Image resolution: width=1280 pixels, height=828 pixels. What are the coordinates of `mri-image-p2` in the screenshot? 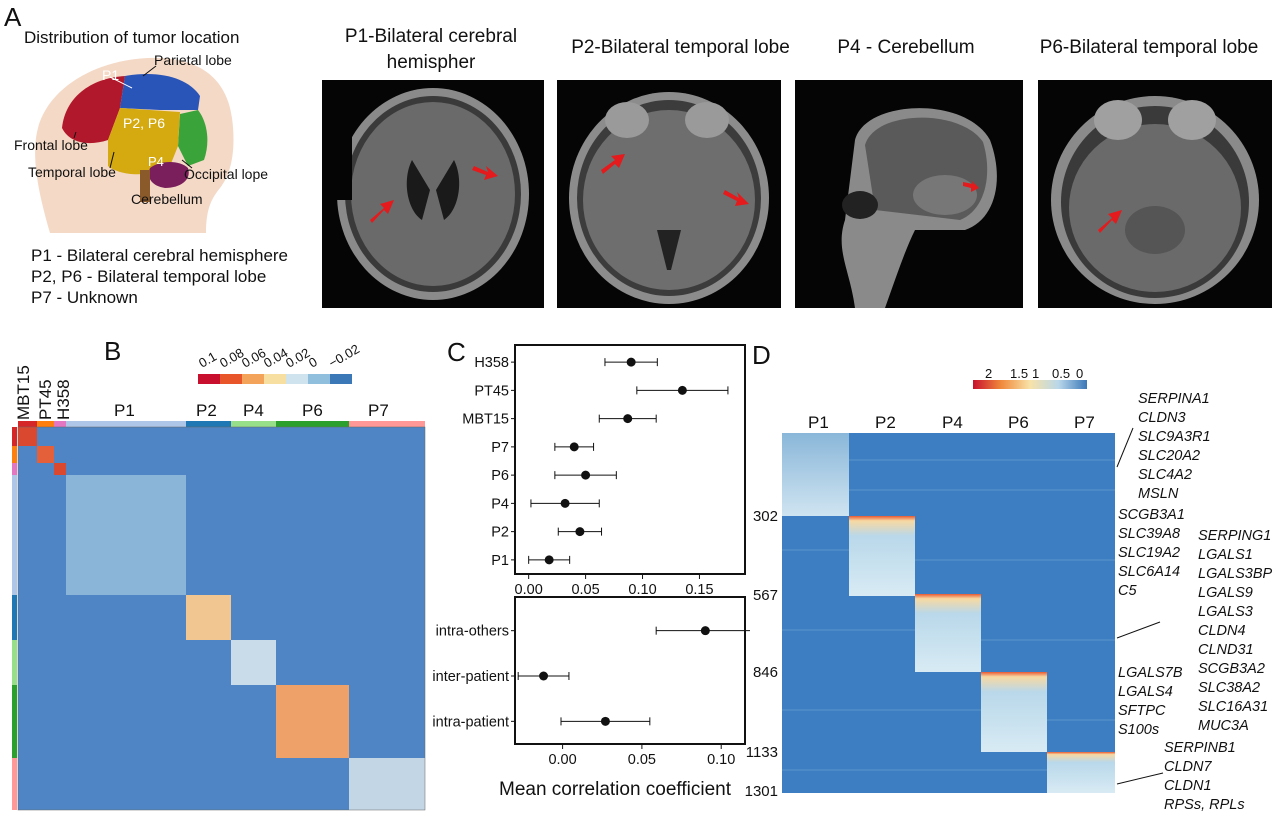 It's located at (669, 194).